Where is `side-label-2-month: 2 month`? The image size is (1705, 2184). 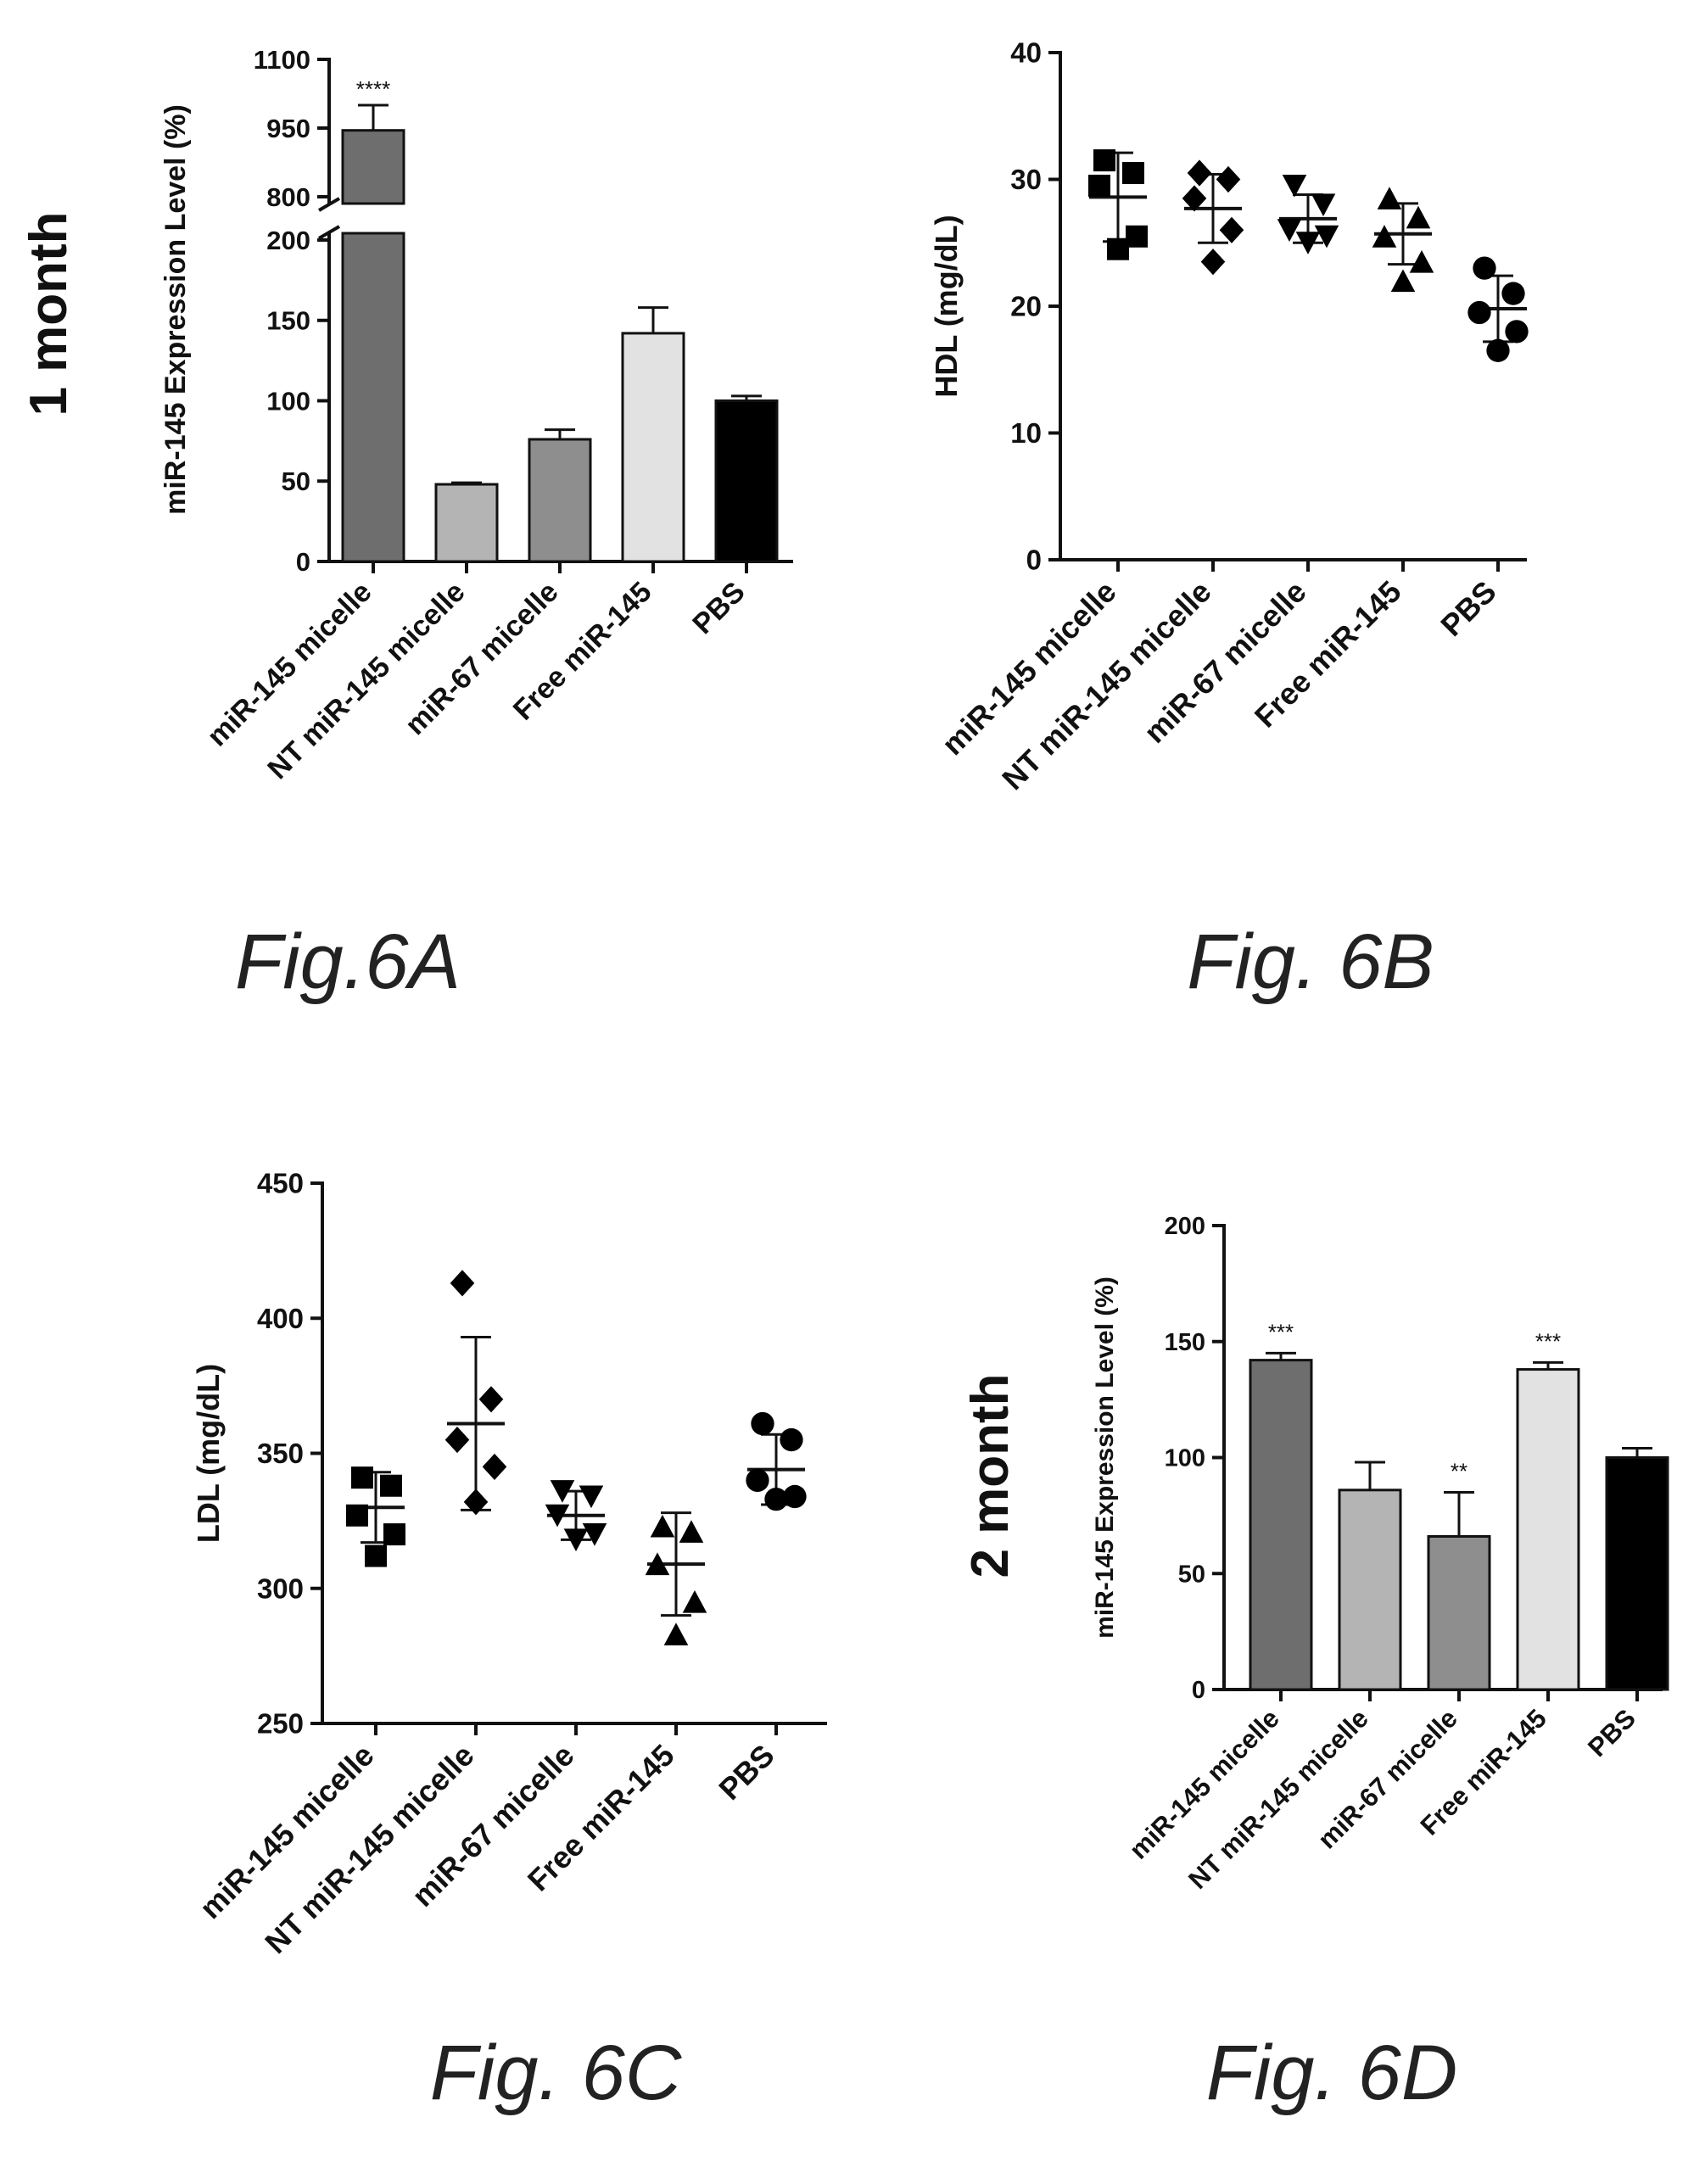 side-label-2-month: 2 month is located at coordinates (990, 1475).